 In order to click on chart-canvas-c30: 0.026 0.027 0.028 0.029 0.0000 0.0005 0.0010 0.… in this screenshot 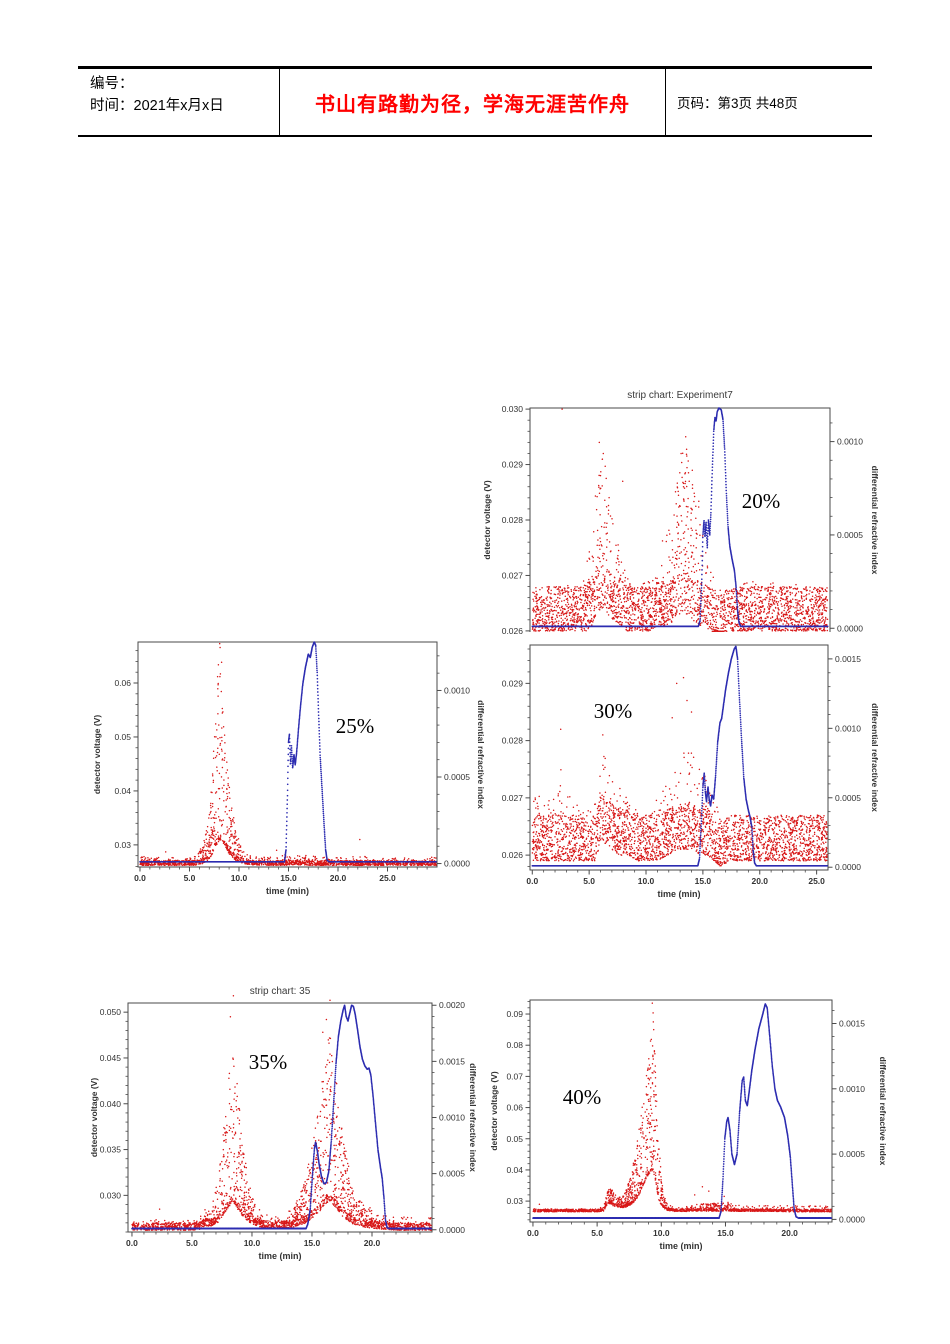, I will do `click(691, 771)`.